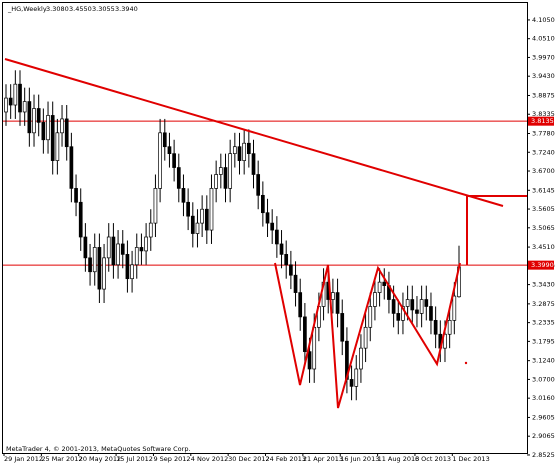  What do you see at coordinates (126, 9) in the screenshot?
I see `ohlc-value: 3.3940` at bounding box center [126, 9].